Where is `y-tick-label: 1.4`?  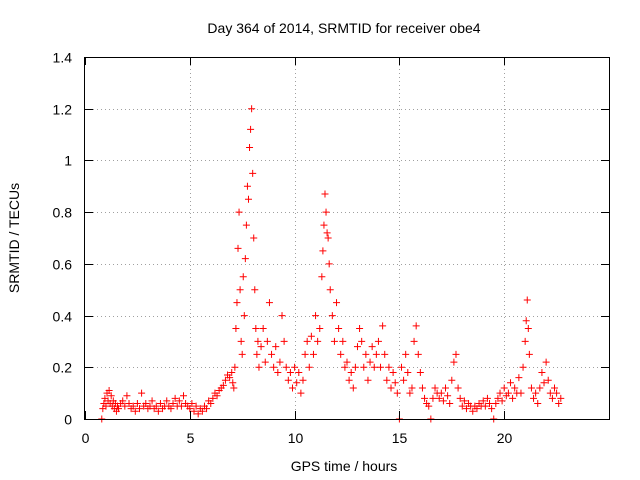
y-tick-label: 1.4 is located at coordinates (63, 58).